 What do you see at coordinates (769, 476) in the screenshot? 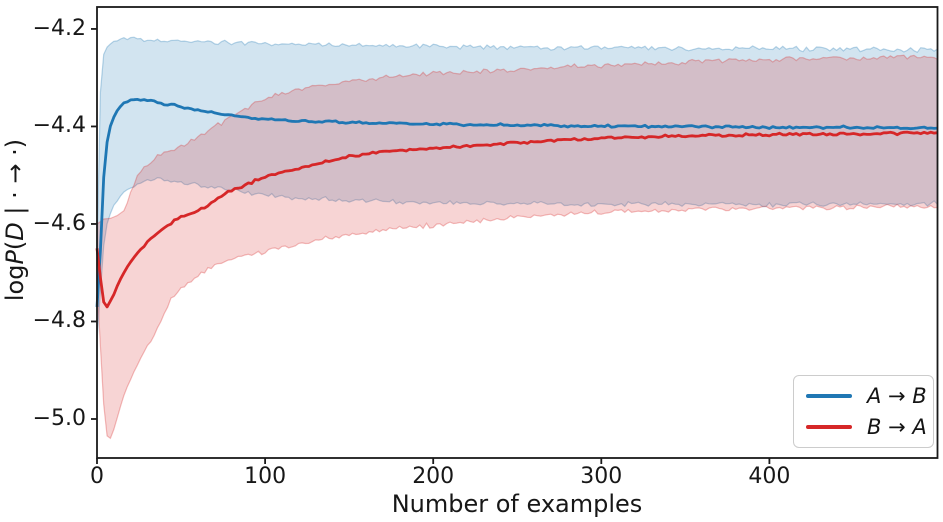
I see `x-tick-label: 400` at bounding box center [769, 476].